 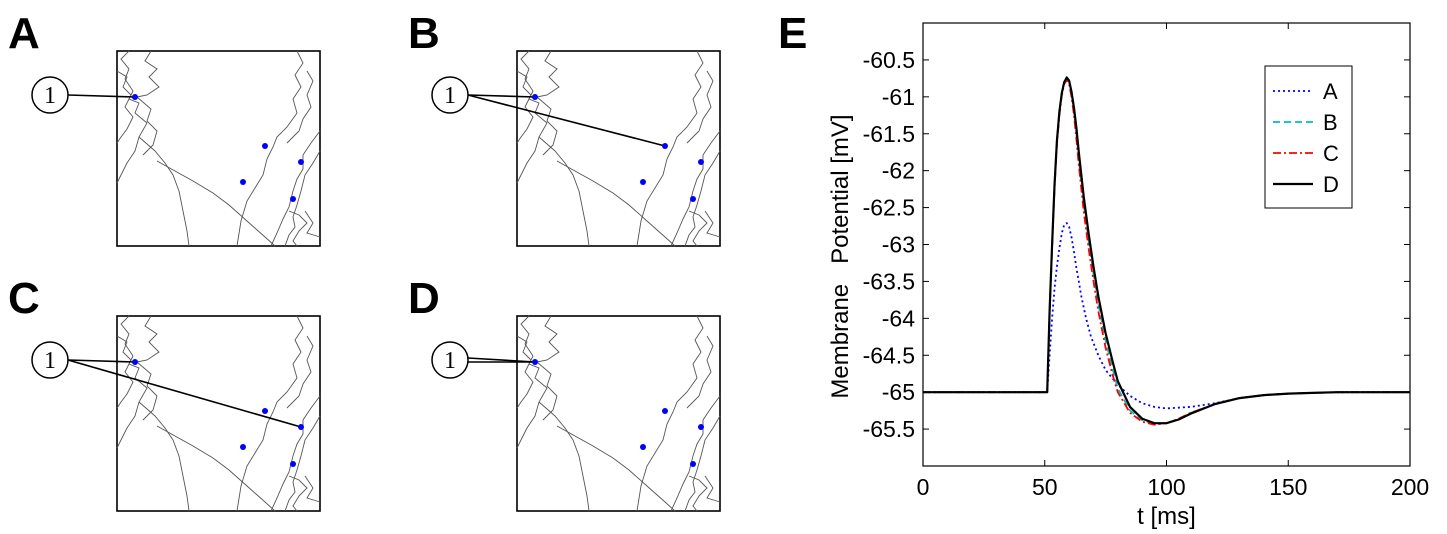 What do you see at coordinates (840, 256) in the screenshot?
I see `y-axis-label: Membrane Potential [mV]` at bounding box center [840, 256].